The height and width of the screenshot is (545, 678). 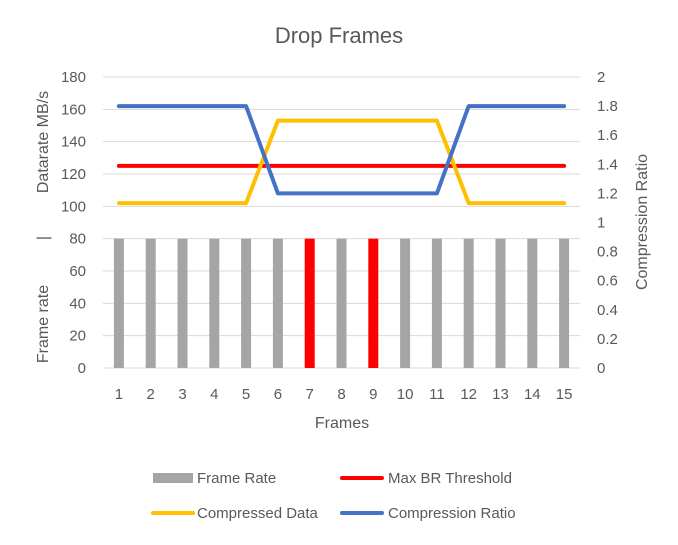 I want to click on left-axis-ticks: 0 20 40 60 80 100 120 140 160 180, so click(x=73, y=223).